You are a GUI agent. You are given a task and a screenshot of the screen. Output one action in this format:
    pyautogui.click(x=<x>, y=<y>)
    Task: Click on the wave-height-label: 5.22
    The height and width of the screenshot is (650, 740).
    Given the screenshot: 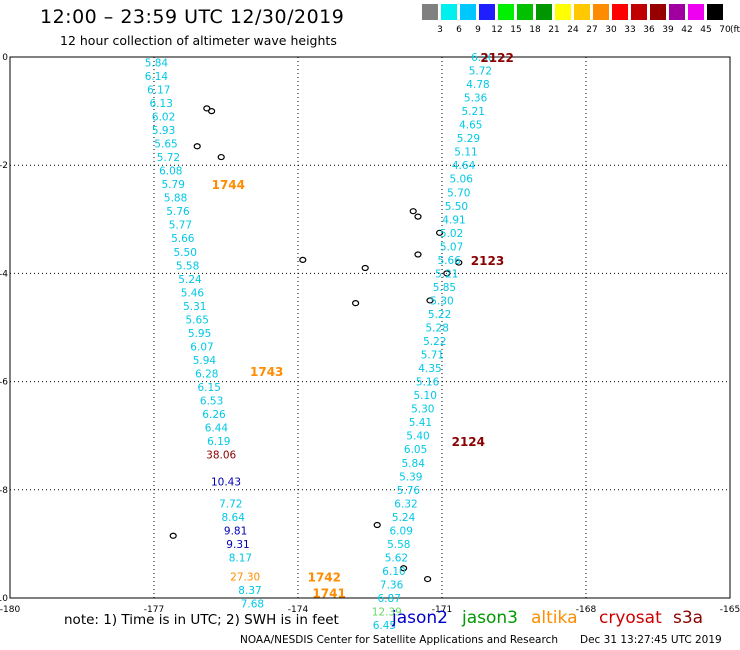 What is the action you would take?
    pyautogui.click(x=434, y=342)
    